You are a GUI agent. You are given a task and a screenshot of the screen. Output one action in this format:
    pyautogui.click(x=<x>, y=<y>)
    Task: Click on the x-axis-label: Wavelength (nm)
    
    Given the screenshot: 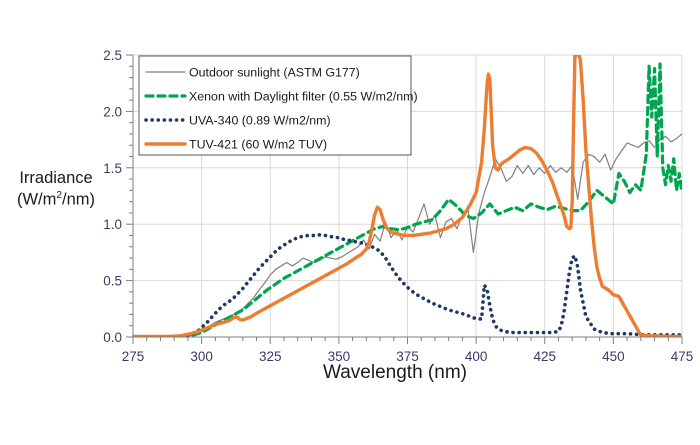 What is the action you would take?
    pyautogui.click(x=395, y=372)
    